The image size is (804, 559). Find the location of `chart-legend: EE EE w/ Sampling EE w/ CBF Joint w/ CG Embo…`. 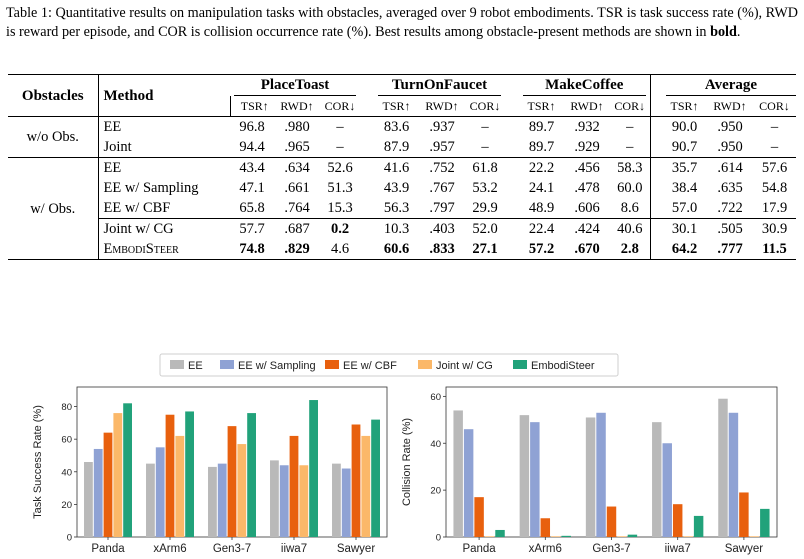

chart-legend: EE EE w/ Sampling EE w/ CBF Joint w/ CG Embo… is located at coordinates (389, 365).